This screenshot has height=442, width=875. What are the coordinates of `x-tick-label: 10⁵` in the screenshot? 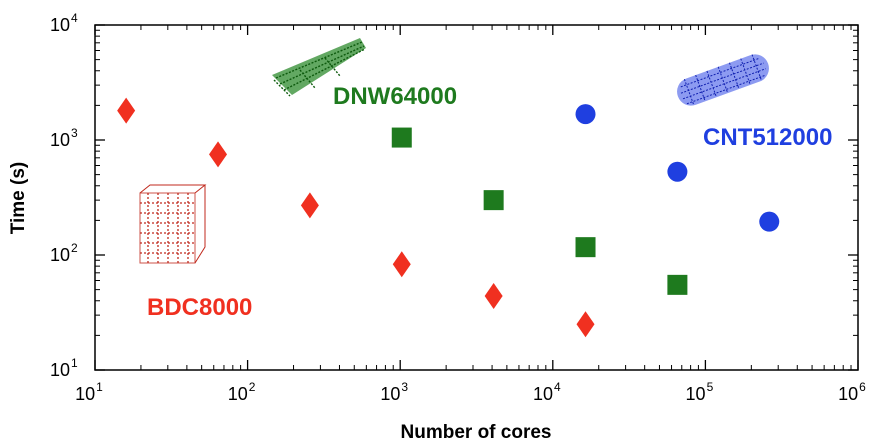 It's located at (700, 392).